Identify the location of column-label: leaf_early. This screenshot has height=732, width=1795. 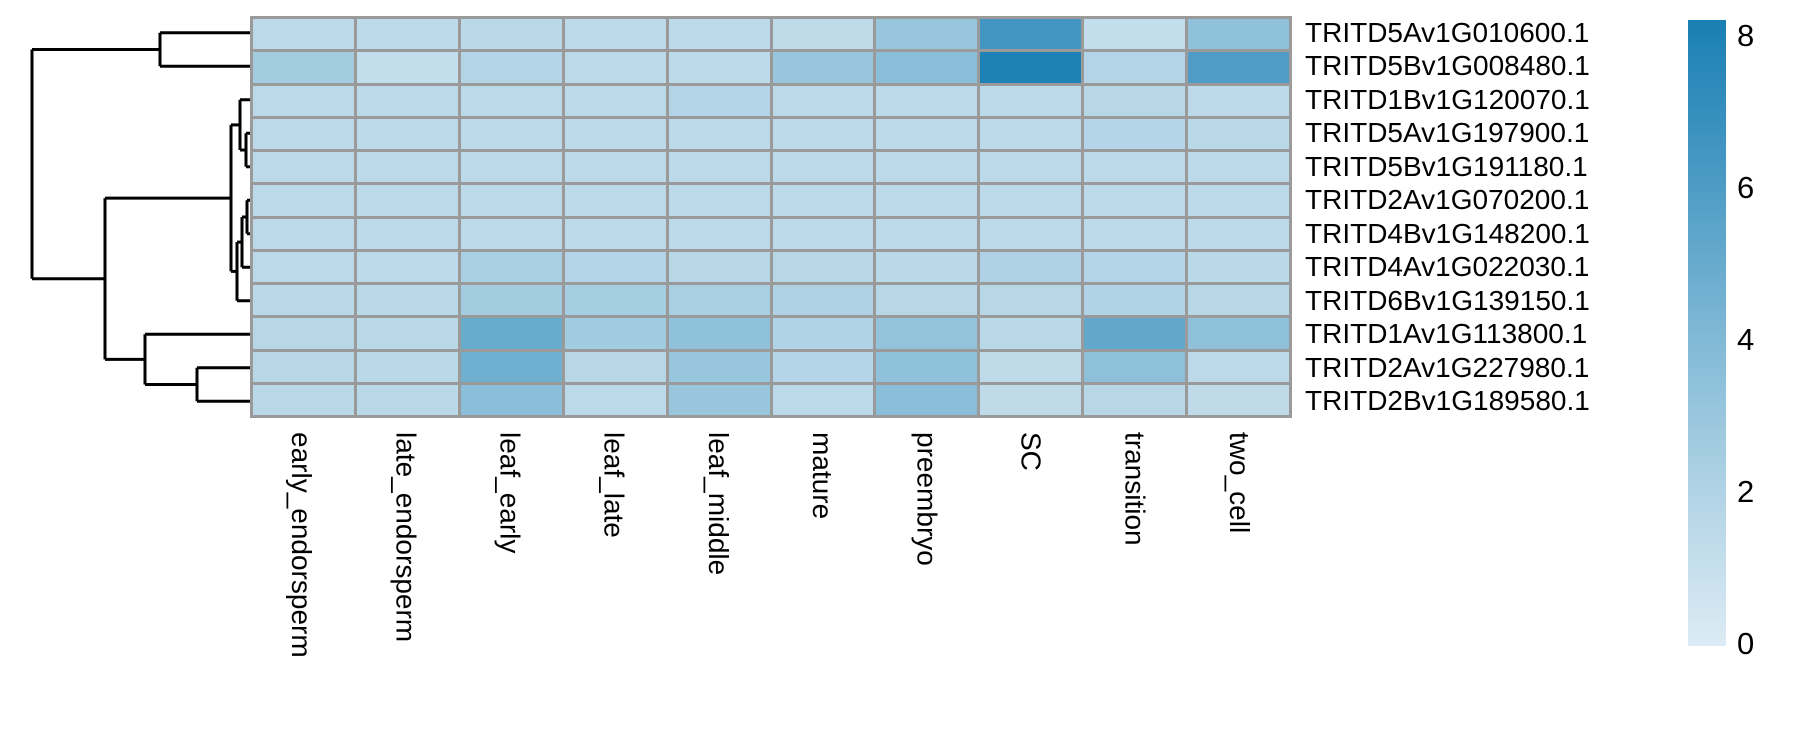
(510, 493).